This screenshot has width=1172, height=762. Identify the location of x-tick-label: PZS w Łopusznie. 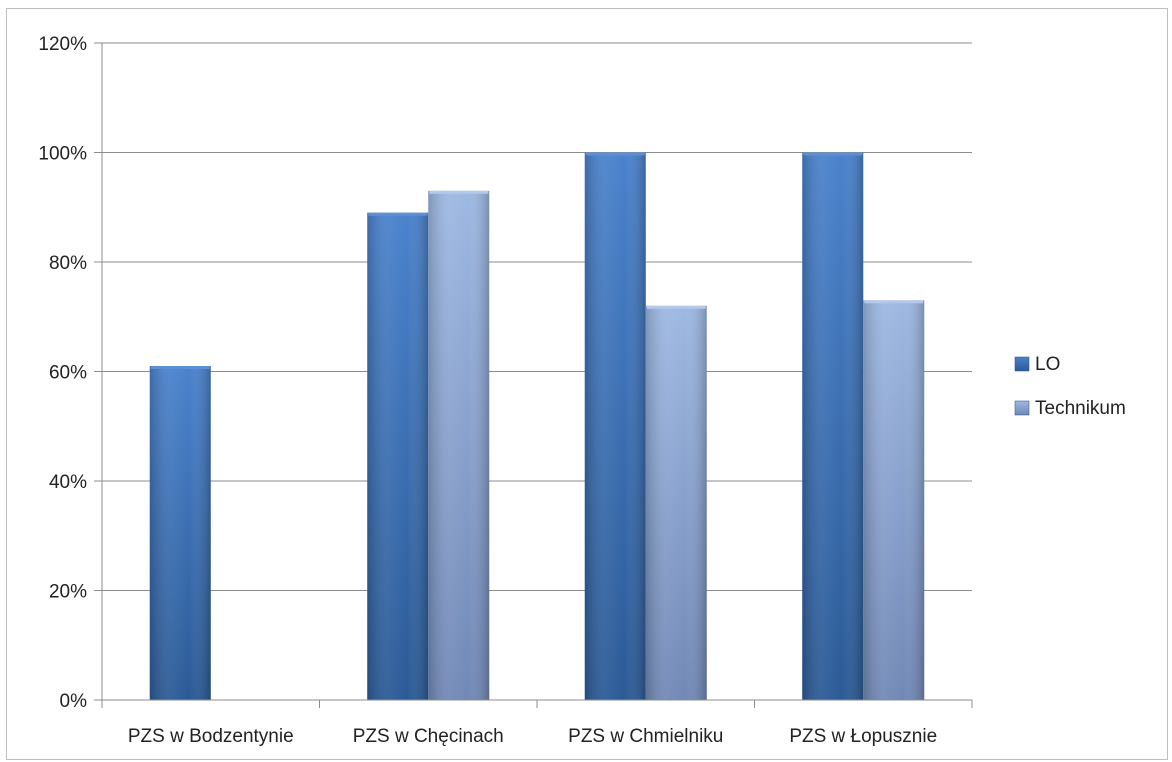
(863, 736).